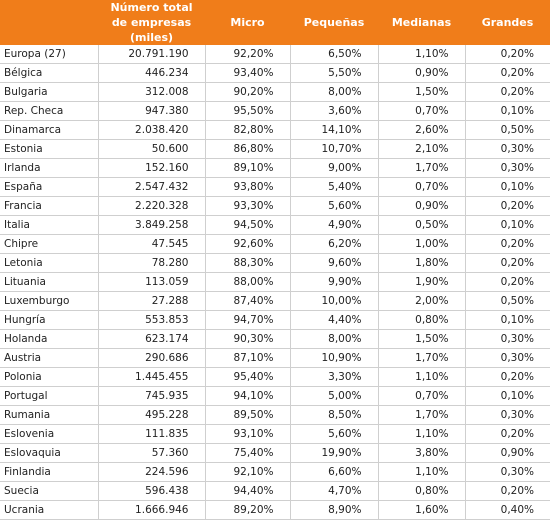 The height and width of the screenshot is (520, 550). What do you see at coordinates (49, 301) in the screenshot?
I see `country-cell: Luxemburgo` at bounding box center [49, 301].